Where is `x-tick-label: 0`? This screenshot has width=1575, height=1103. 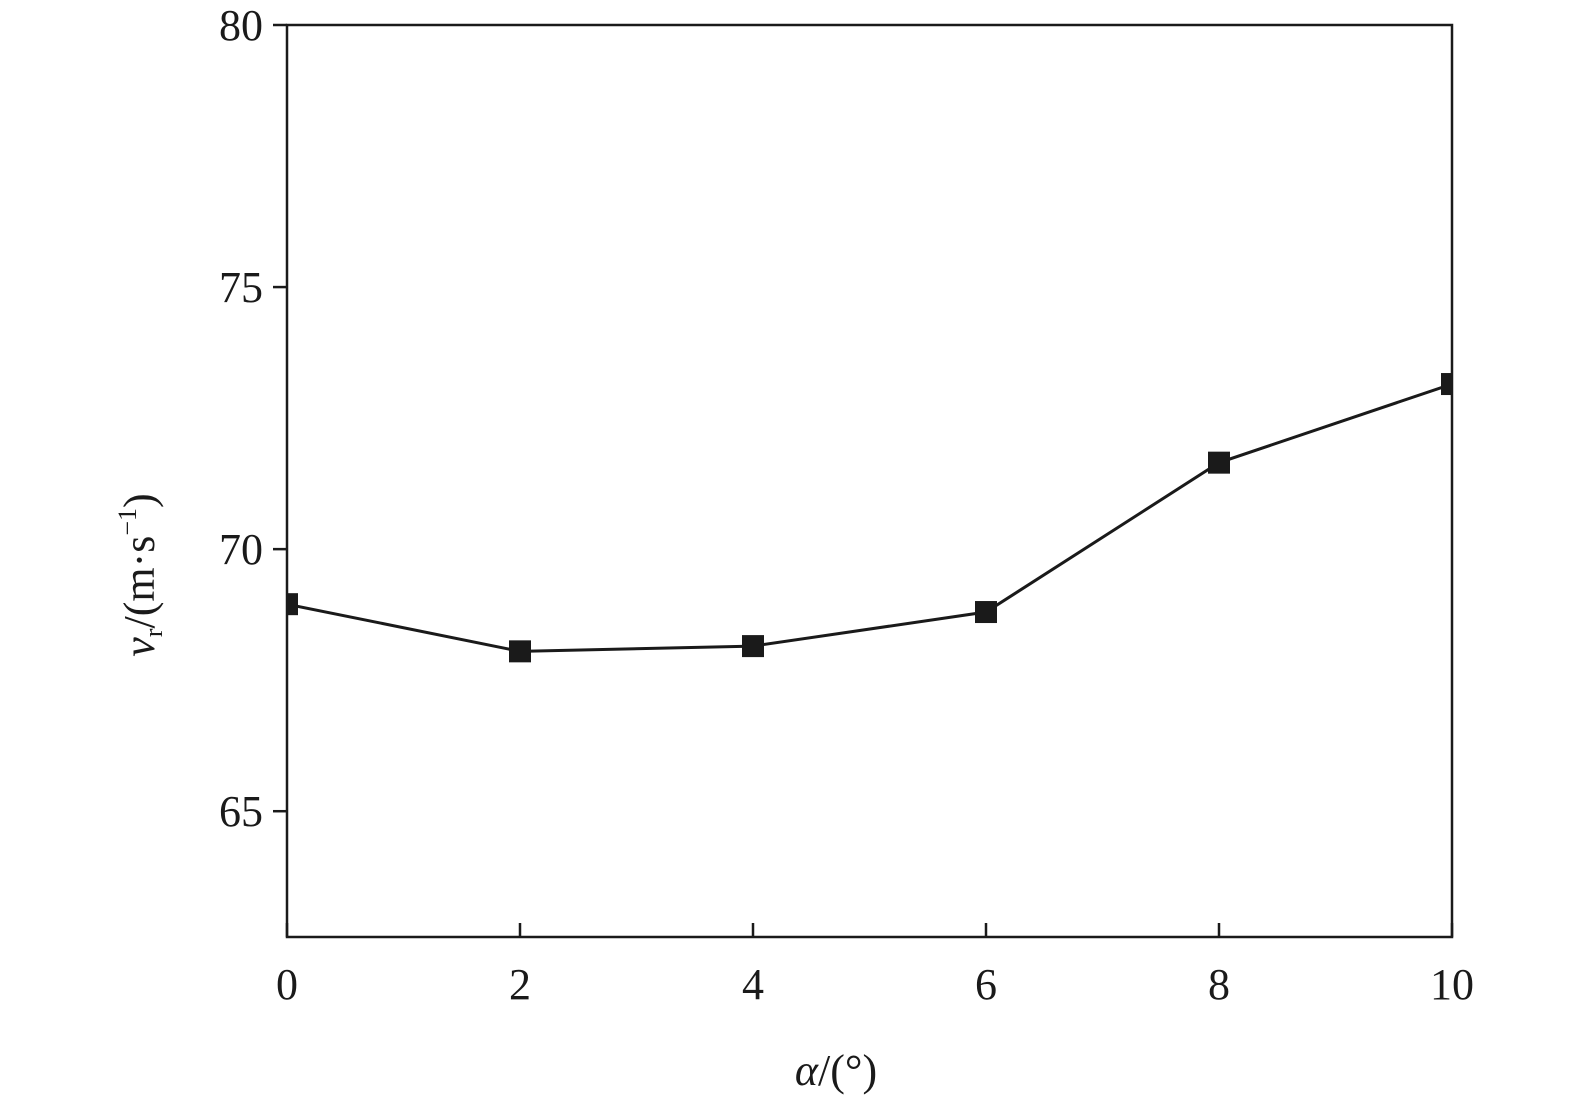
x-tick-label: 0 is located at coordinates (287, 984).